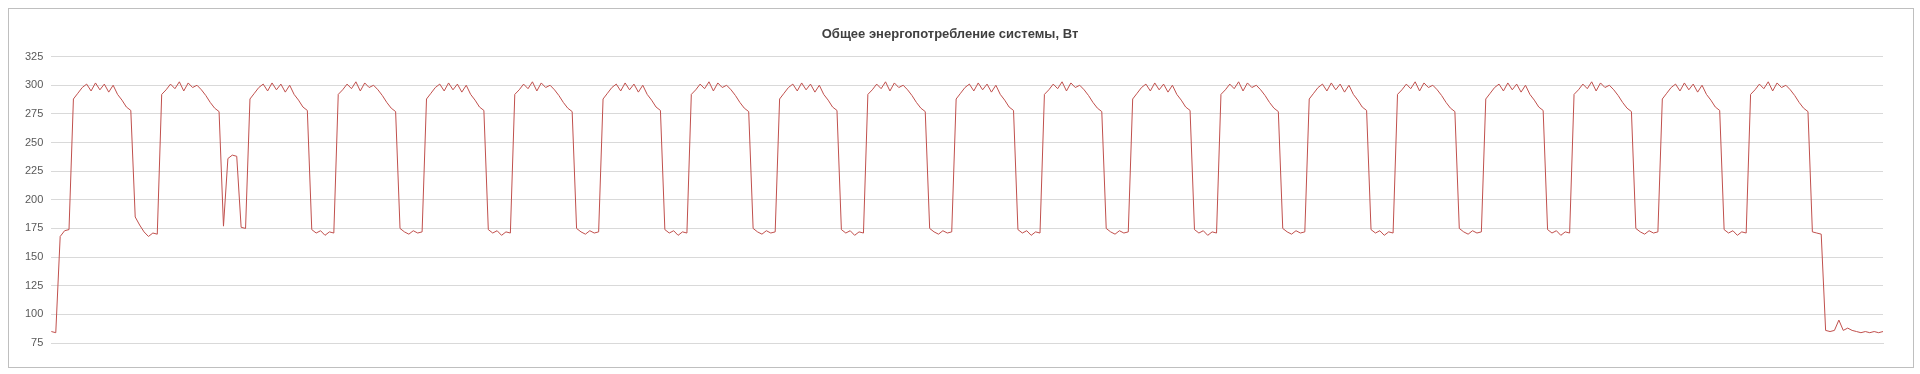  Describe the element at coordinates (34, 284) in the screenshot. I see `y-tick-label: 125` at that location.